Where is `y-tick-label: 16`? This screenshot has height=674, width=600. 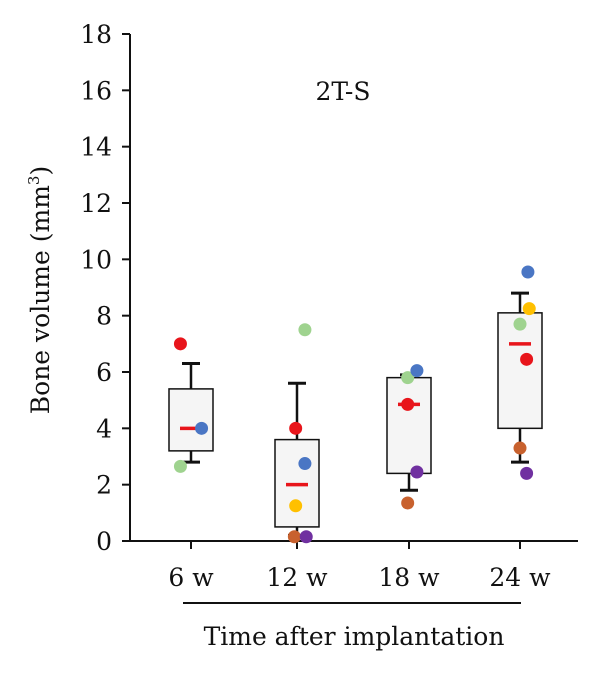
y-tick-label: 16 is located at coordinates (96, 90).